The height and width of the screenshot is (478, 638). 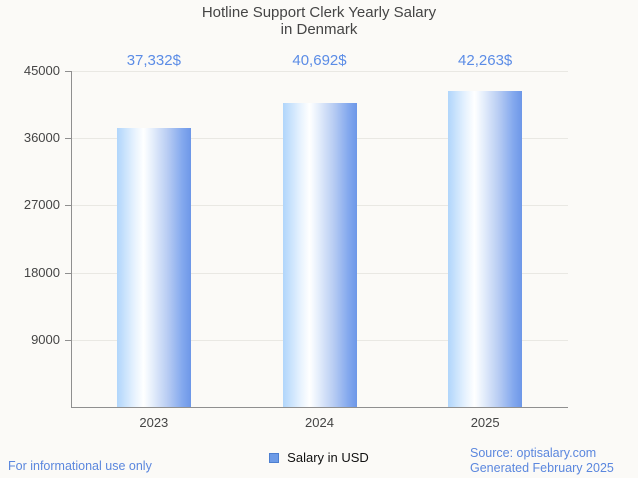 I want to click on y-tick-label: 9000, so click(x=45, y=339).